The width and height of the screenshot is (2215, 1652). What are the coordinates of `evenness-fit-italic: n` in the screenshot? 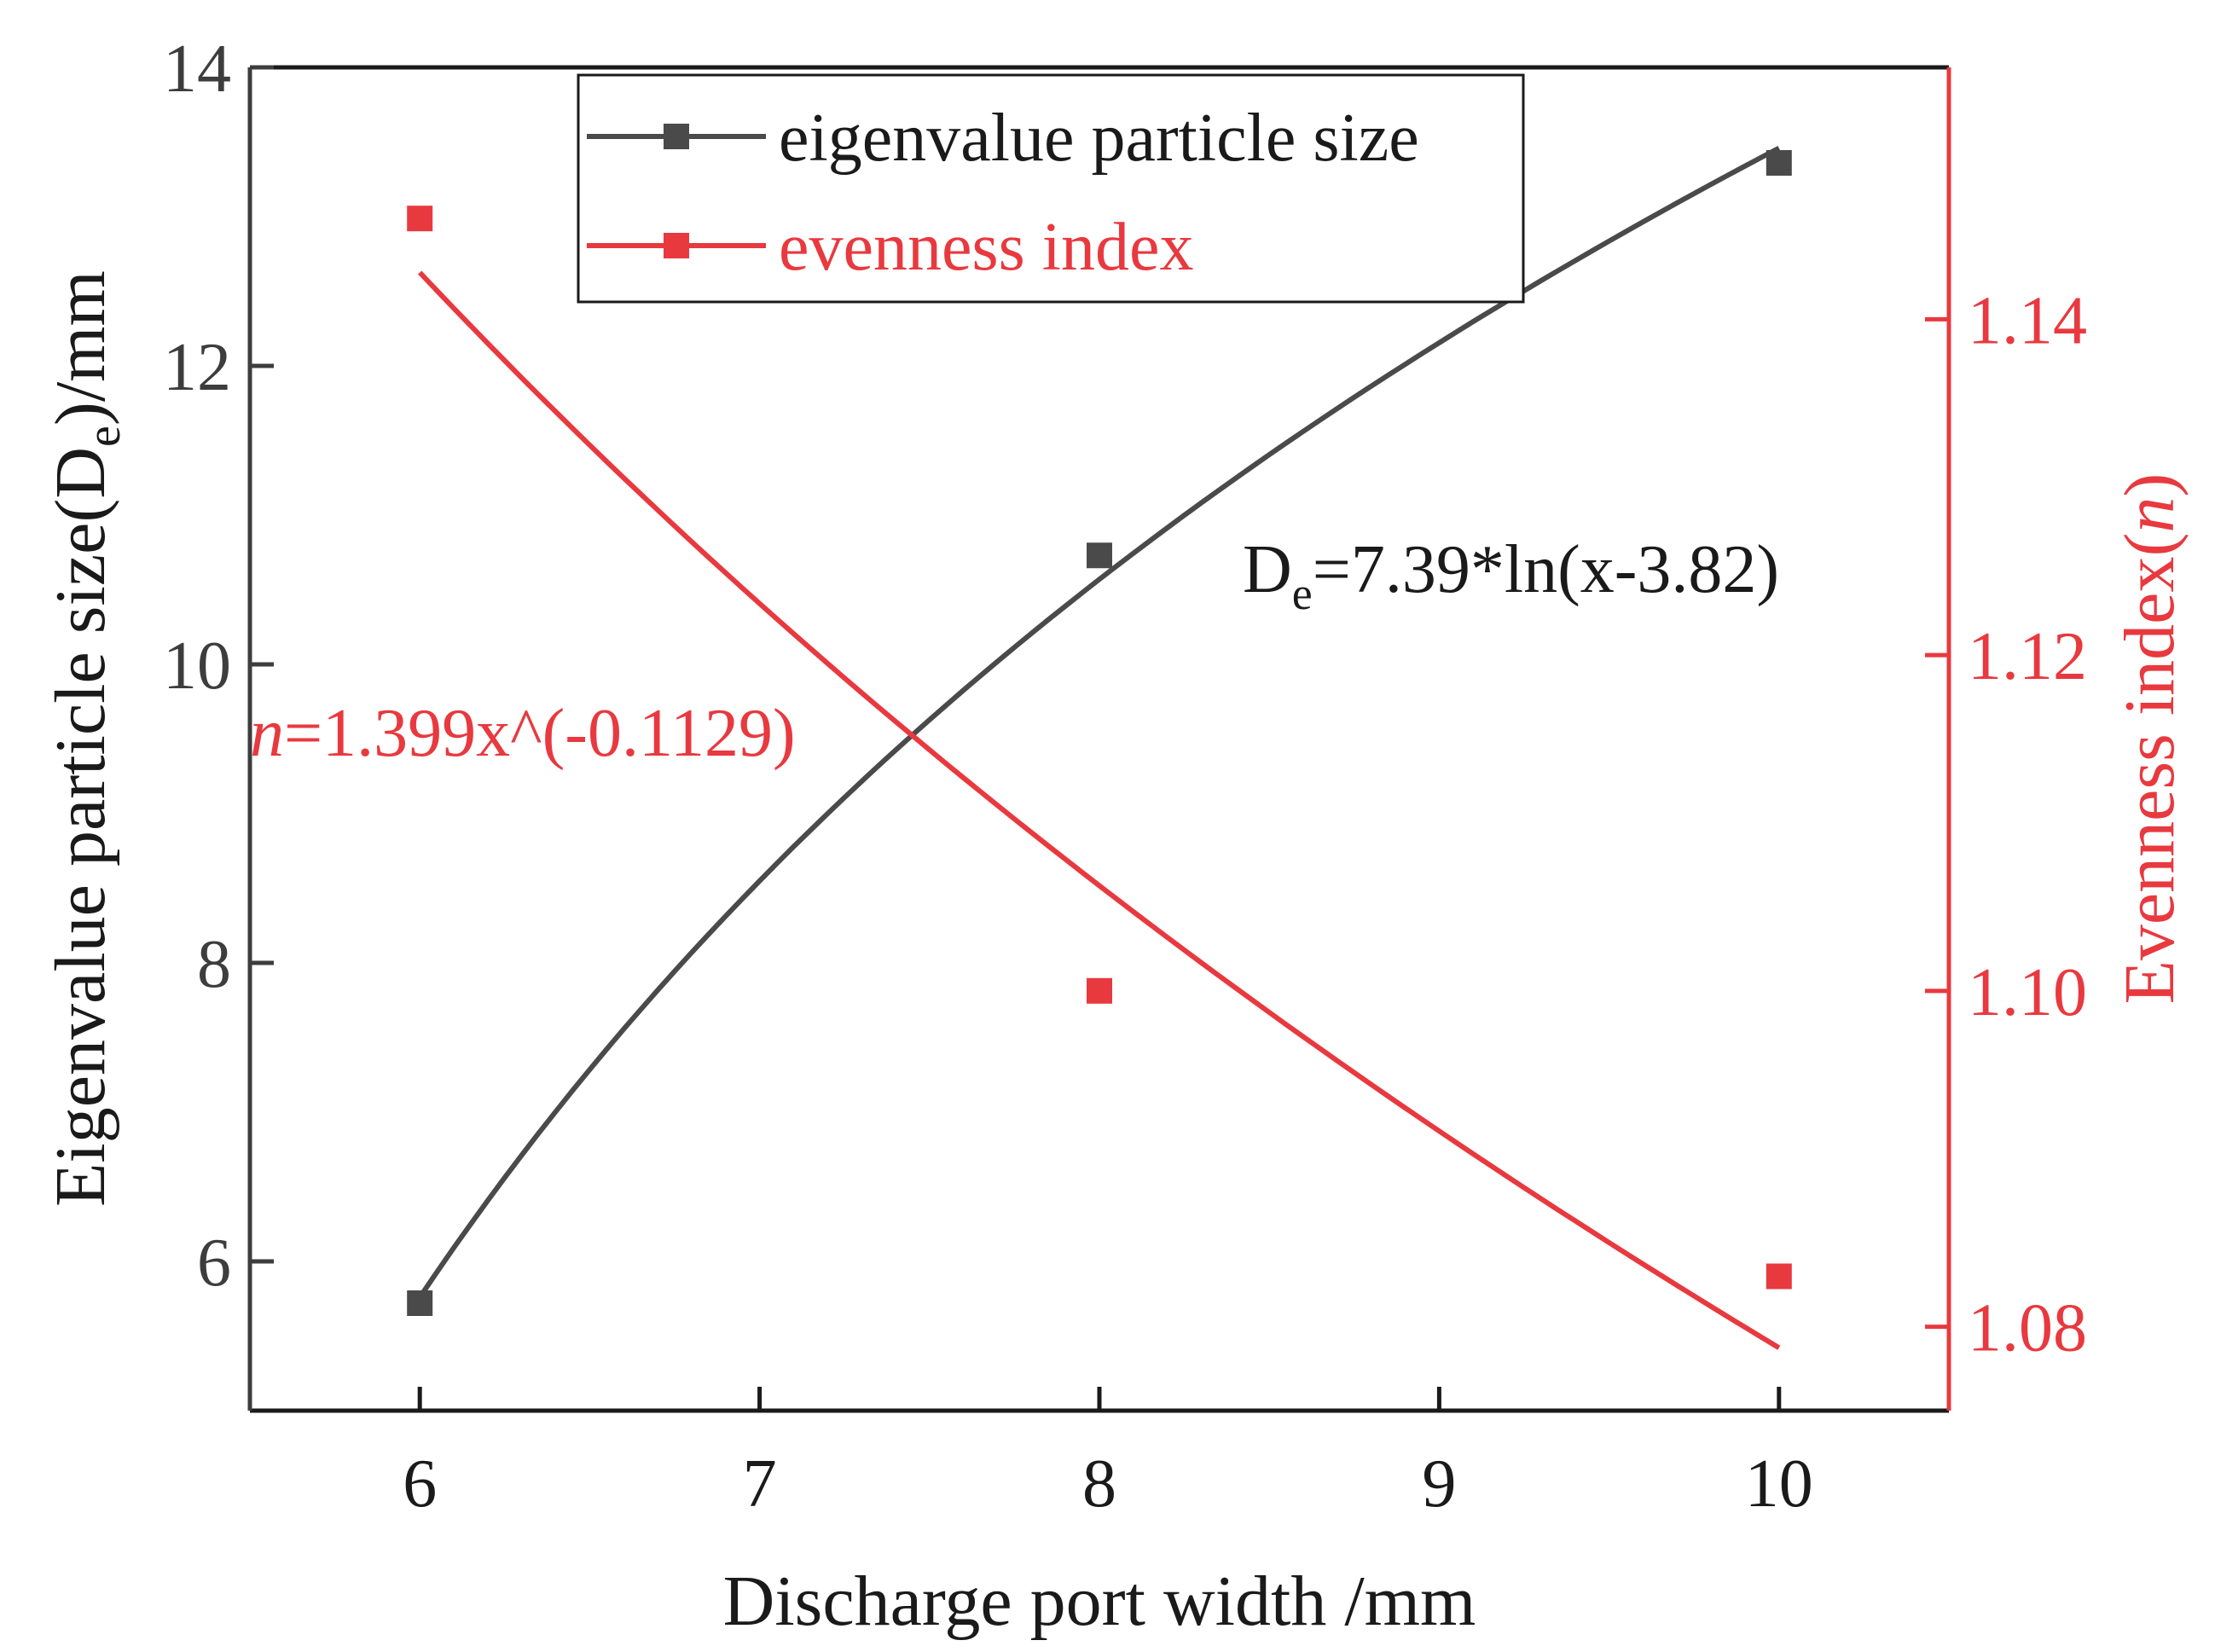 It's located at (267, 733).